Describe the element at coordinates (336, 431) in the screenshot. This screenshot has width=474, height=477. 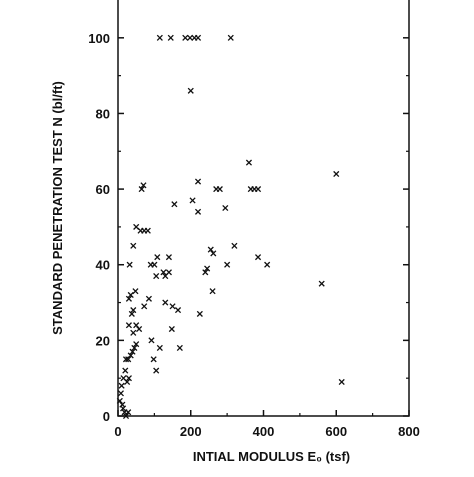
I see `x-tick-label: 600` at that location.